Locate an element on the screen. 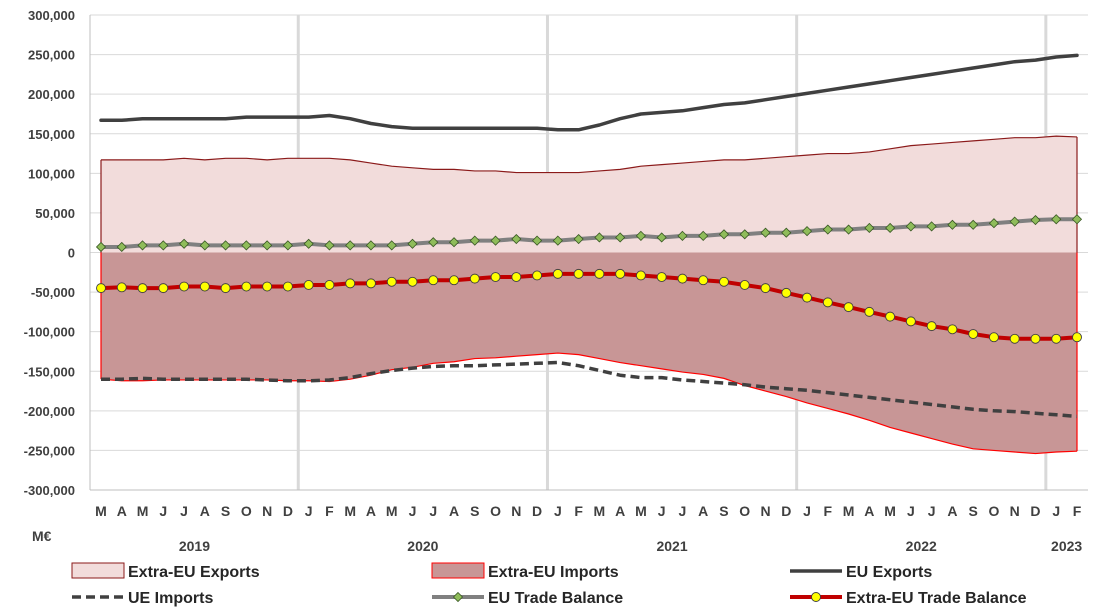  y-tick-label: -300,000 is located at coordinates (49, 490).